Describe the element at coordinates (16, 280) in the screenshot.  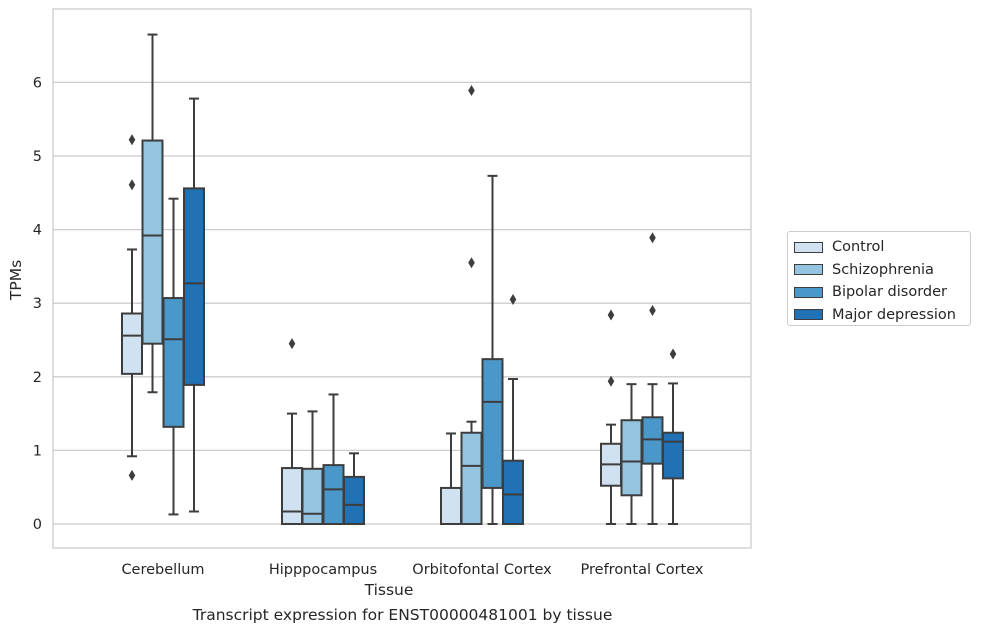
I see `y-axis-label: TPMs` at that location.